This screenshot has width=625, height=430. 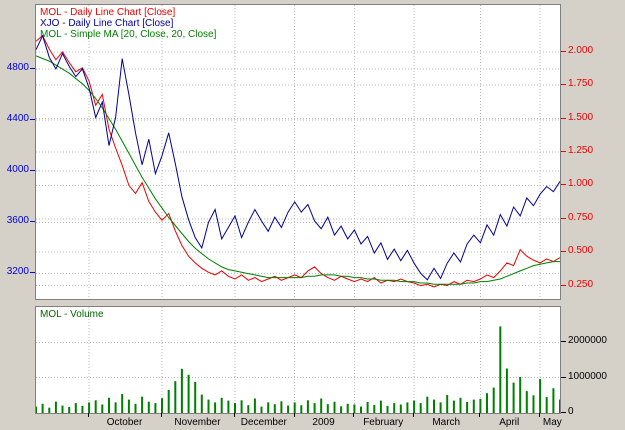 I want to click on price-axis-right-label: 1.250, so click(x=581, y=150).